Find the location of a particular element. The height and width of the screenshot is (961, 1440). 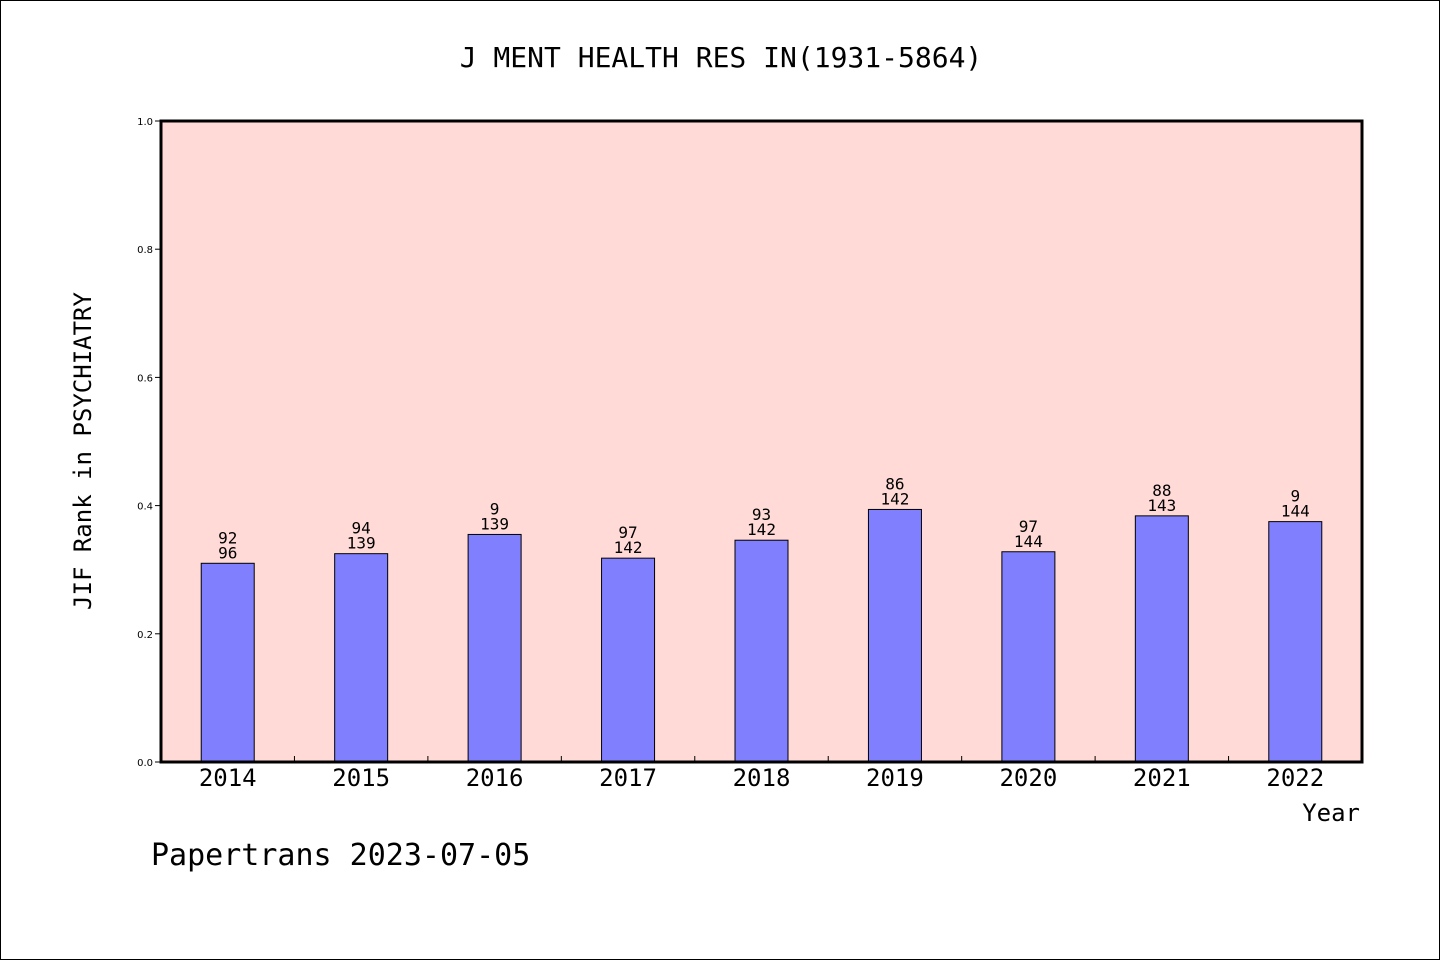

y-axis-ticks: 0.0 0.2 0.4 0.6 0.8 1.0 is located at coordinates (149, 443).